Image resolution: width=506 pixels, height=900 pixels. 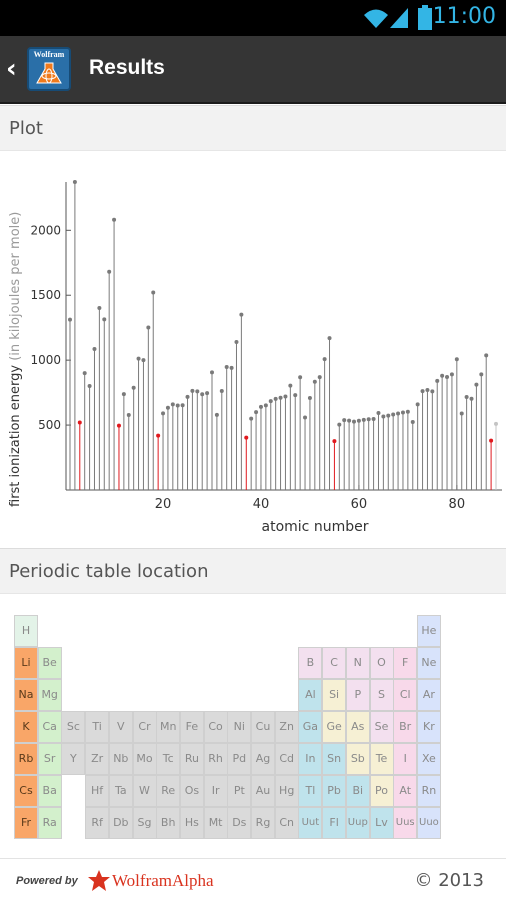 What do you see at coordinates (428, 695) in the screenshot?
I see `element-ar: Ar` at bounding box center [428, 695].